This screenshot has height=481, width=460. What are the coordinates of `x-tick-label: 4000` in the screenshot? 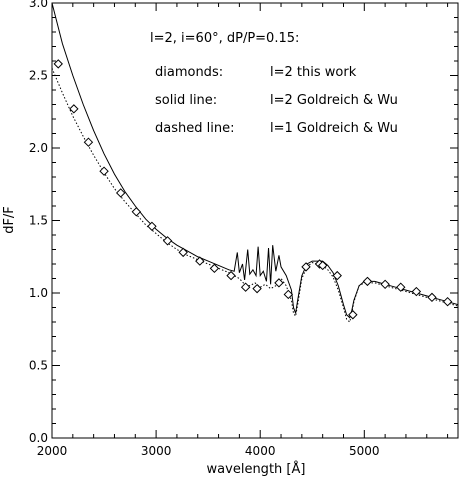 It's located at (260, 451).